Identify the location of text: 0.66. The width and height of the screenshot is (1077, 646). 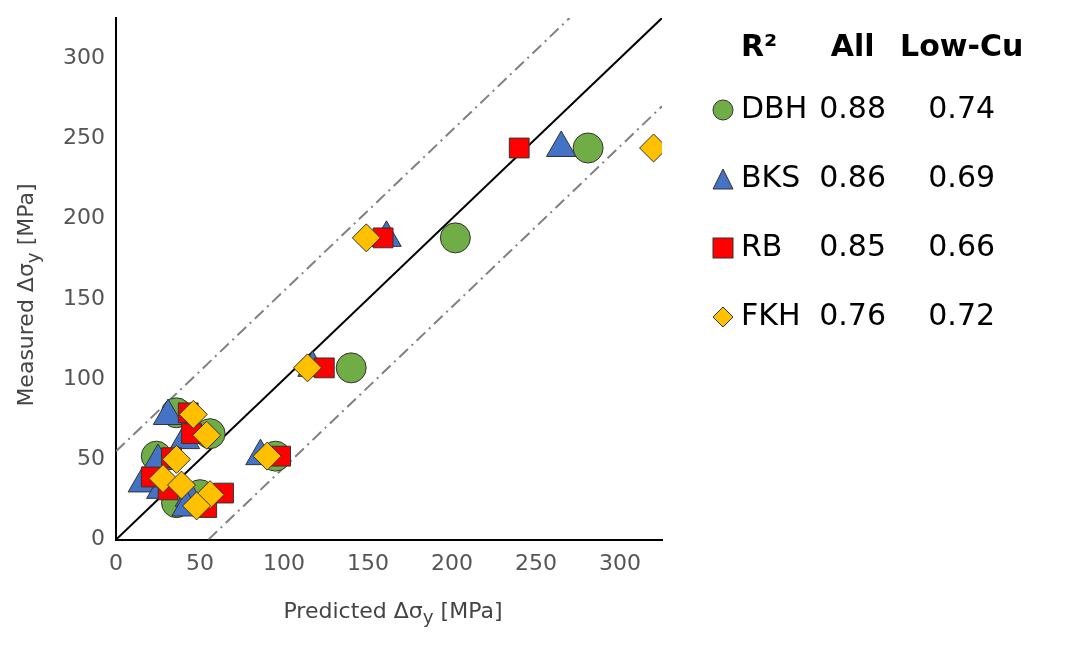
(962, 246).